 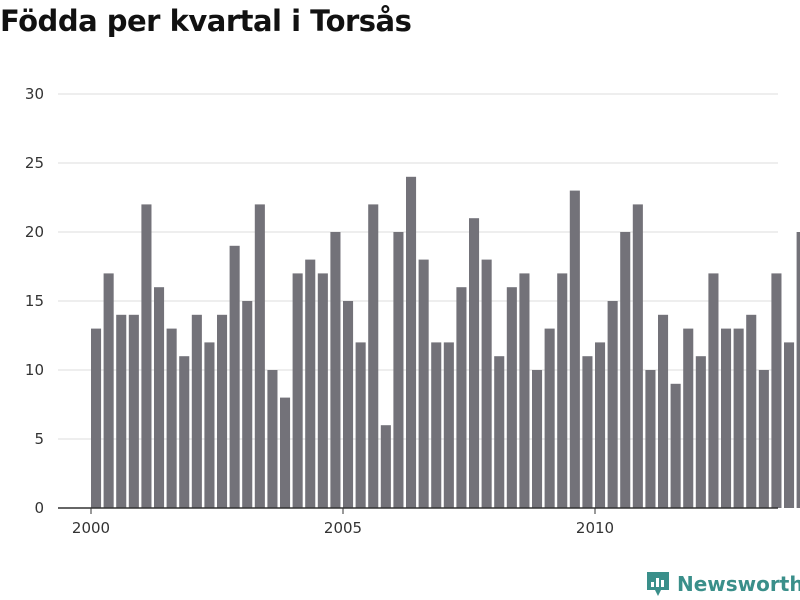 What do you see at coordinates (91, 528) in the screenshot?
I see `x-tick-label: 2000` at bounding box center [91, 528].